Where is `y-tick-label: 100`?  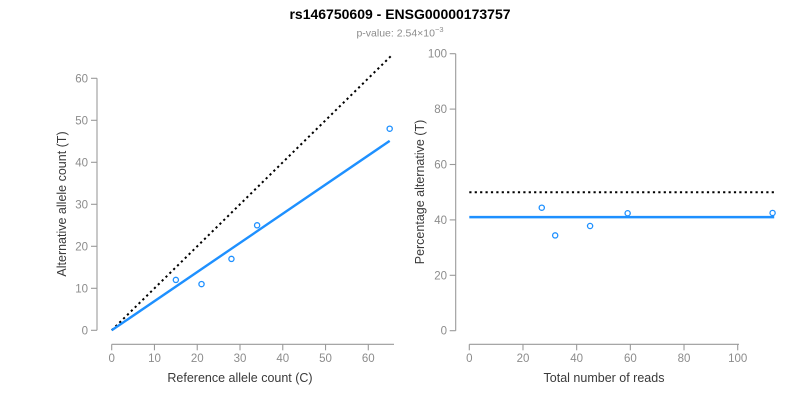
y-tick-label: 100 is located at coordinates (437, 55).